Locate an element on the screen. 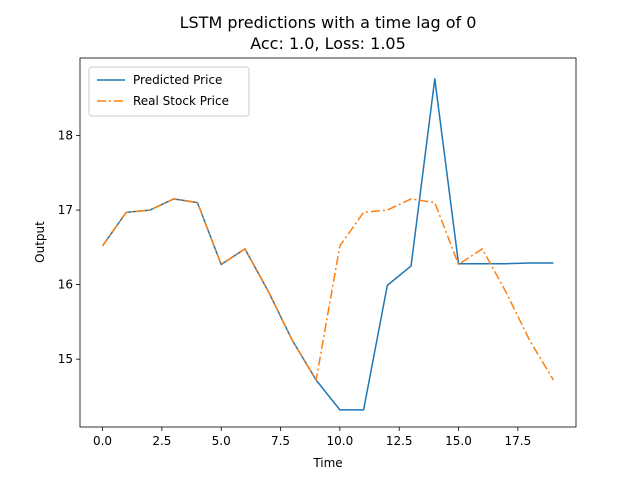 The image size is (640, 480). legend-label-predicted-price: Predicted Price is located at coordinates (177, 80).